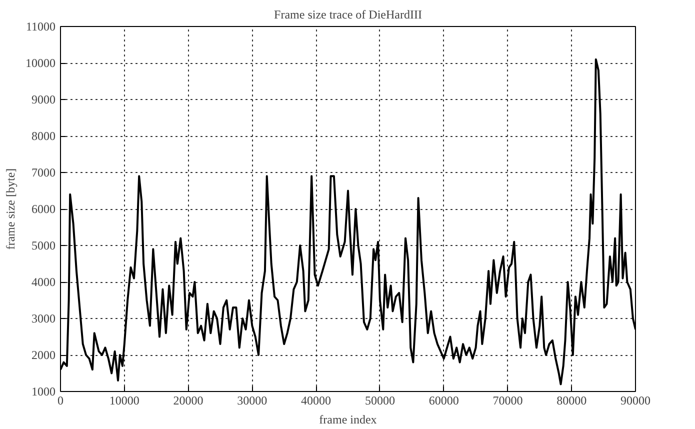 Image resolution: width=695 pixels, height=429 pixels. Describe the element at coordinates (44, 391) in the screenshot. I see `y-tick-label: 1000` at that location.